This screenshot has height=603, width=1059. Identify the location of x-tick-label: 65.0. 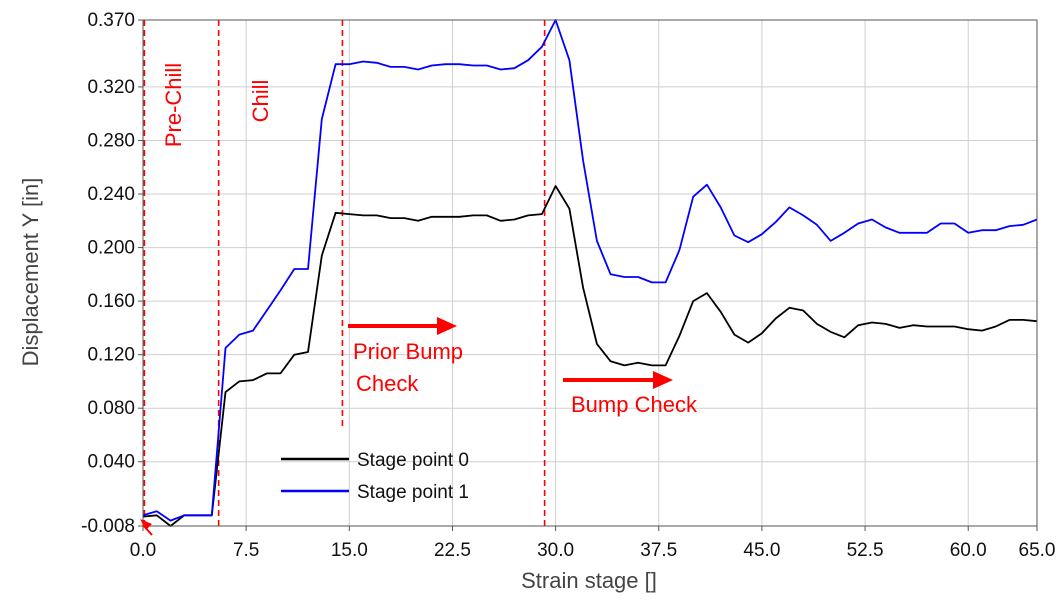
(1037, 550).